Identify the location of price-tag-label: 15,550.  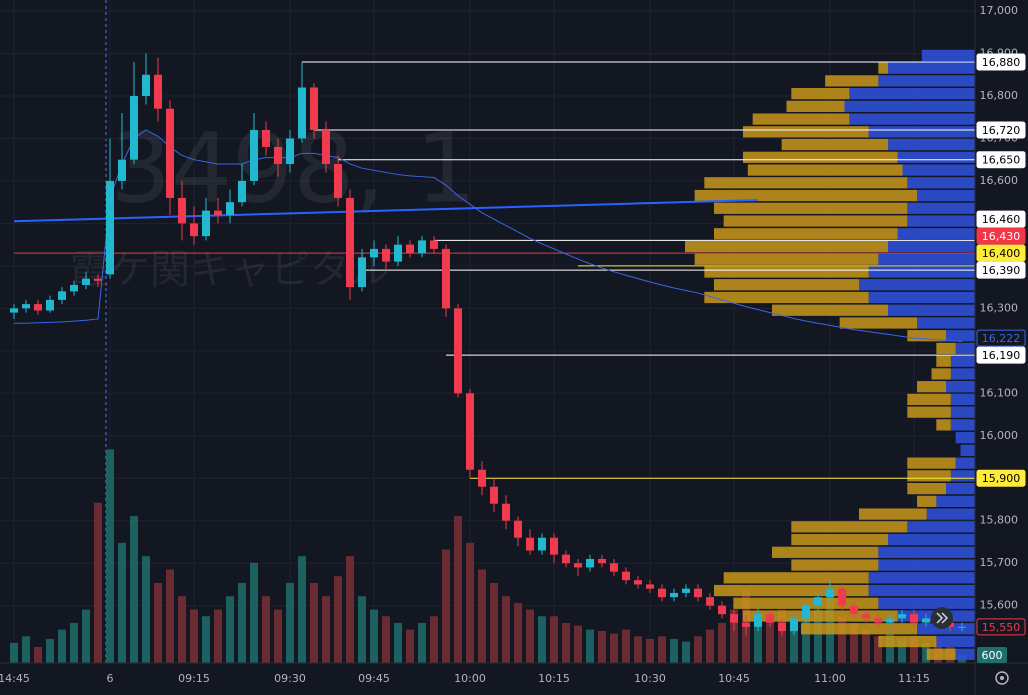
(1001, 627).